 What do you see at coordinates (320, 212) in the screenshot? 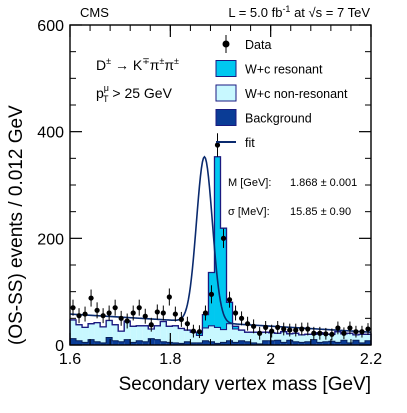
I see `fit-sigma-value: 15.85 ± 0.90` at bounding box center [320, 212].